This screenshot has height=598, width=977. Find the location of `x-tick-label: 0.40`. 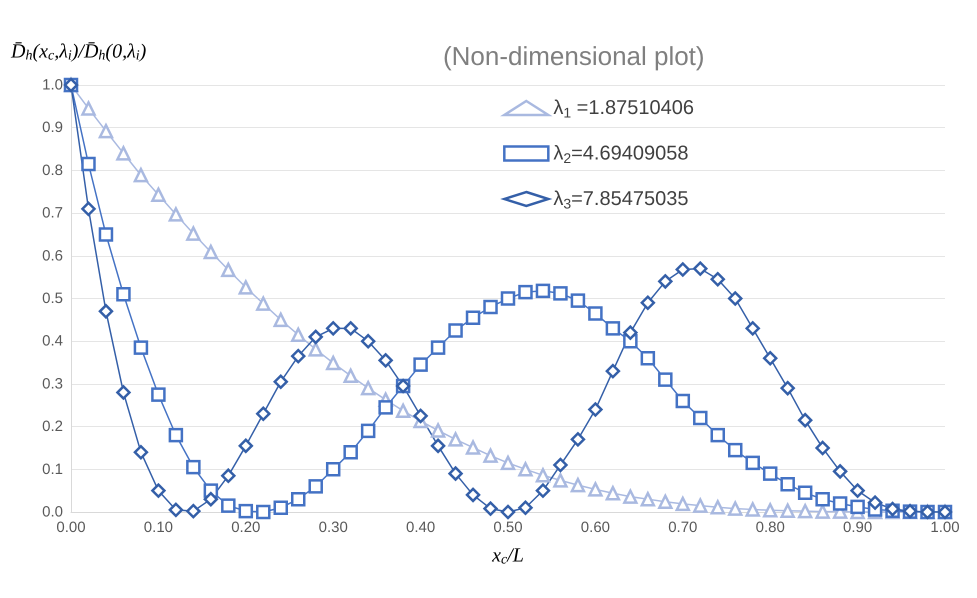

x-tick-label: 0.40 is located at coordinates (421, 527).